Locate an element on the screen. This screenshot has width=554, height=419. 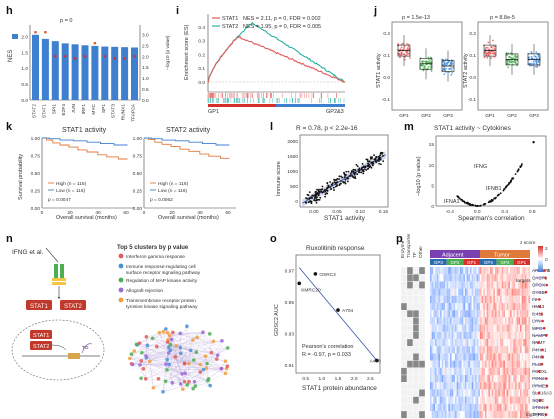
panel-label-k: k is located at coordinates (9, 127).